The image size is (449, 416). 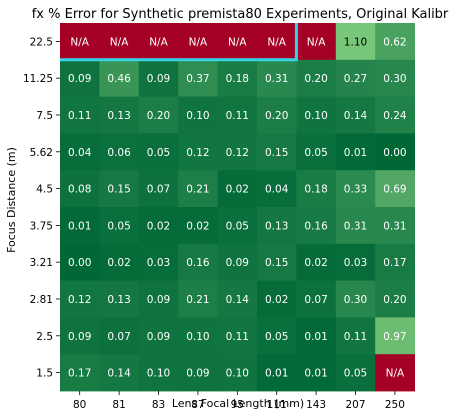 I want to click on cell-value-label: 0.37, so click(x=197, y=79).